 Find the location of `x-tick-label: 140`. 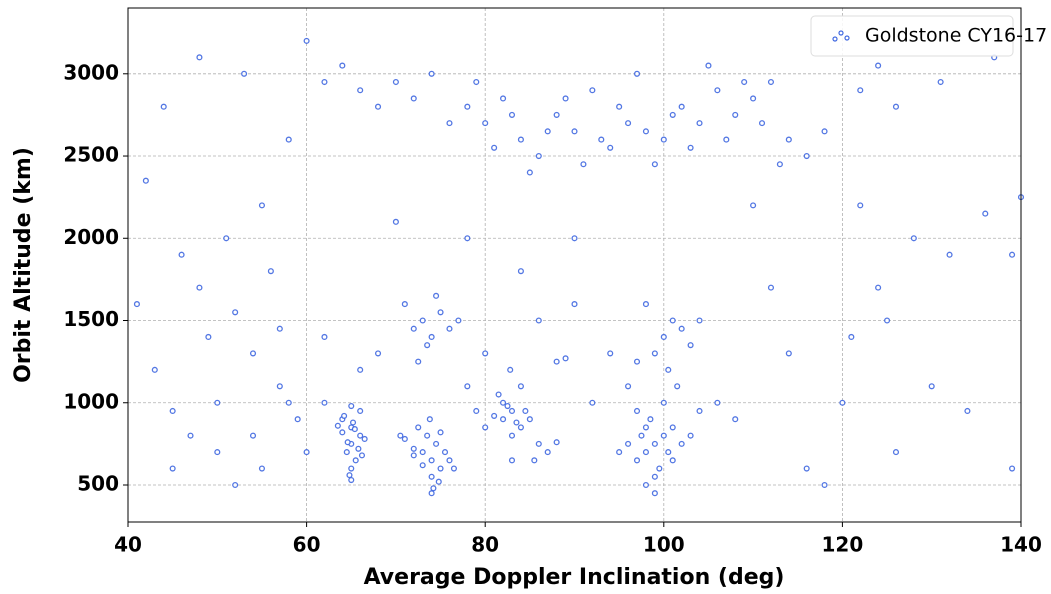

x-tick-label: 140 is located at coordinates (1021, 545).